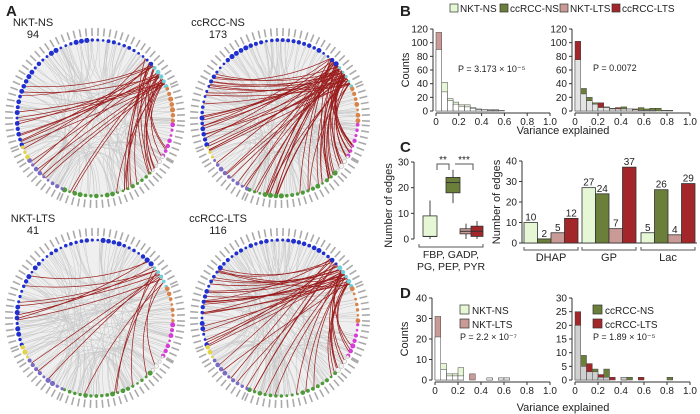 This screenshot has height=414, width=700. I want to click on bar-value-label: 10, so click(531, 218).